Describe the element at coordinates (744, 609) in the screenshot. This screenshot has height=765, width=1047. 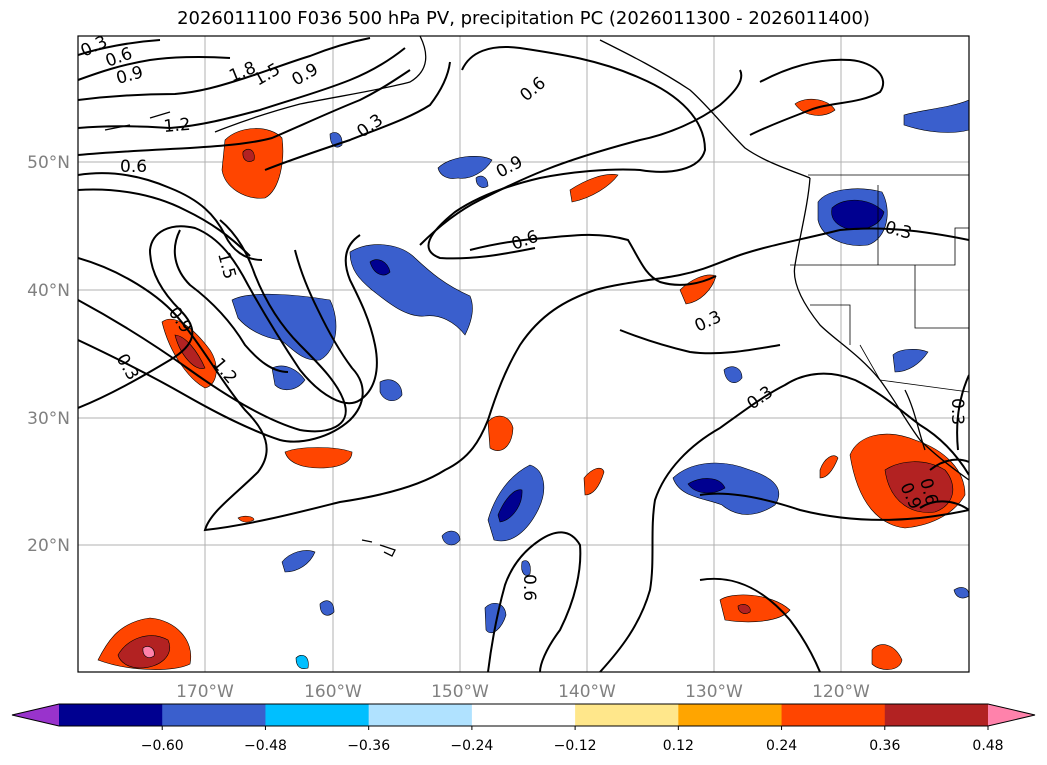
I see `precip-pos-10-core` at that location.